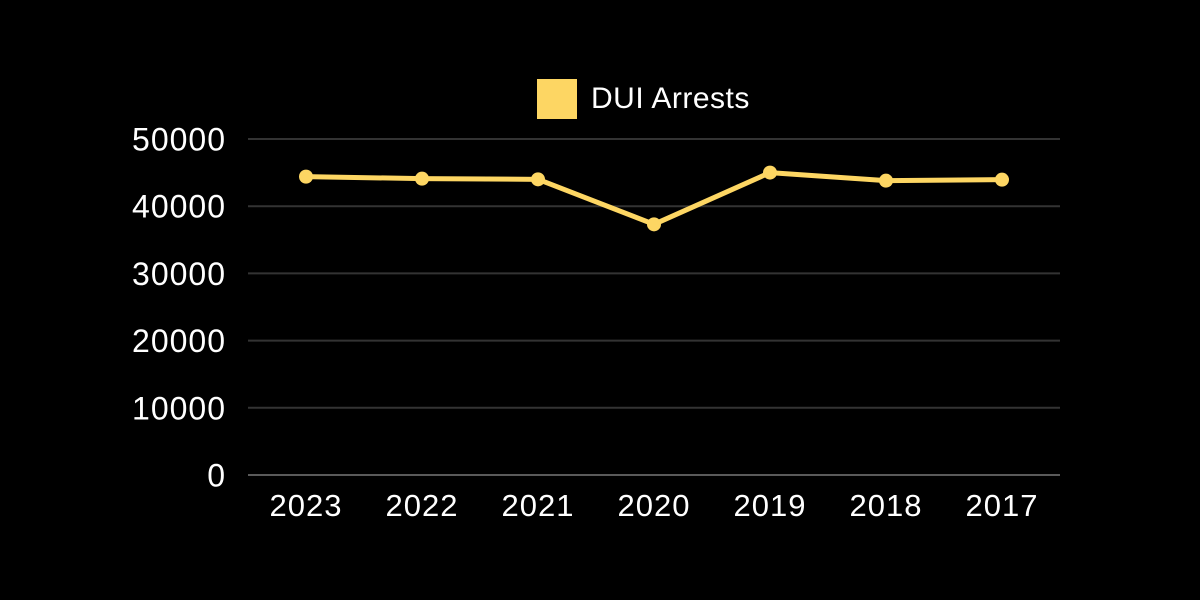  Describe the element at coordinates (179, 140) in the screenshot. I see `y-tick-label: 50000` at that location.